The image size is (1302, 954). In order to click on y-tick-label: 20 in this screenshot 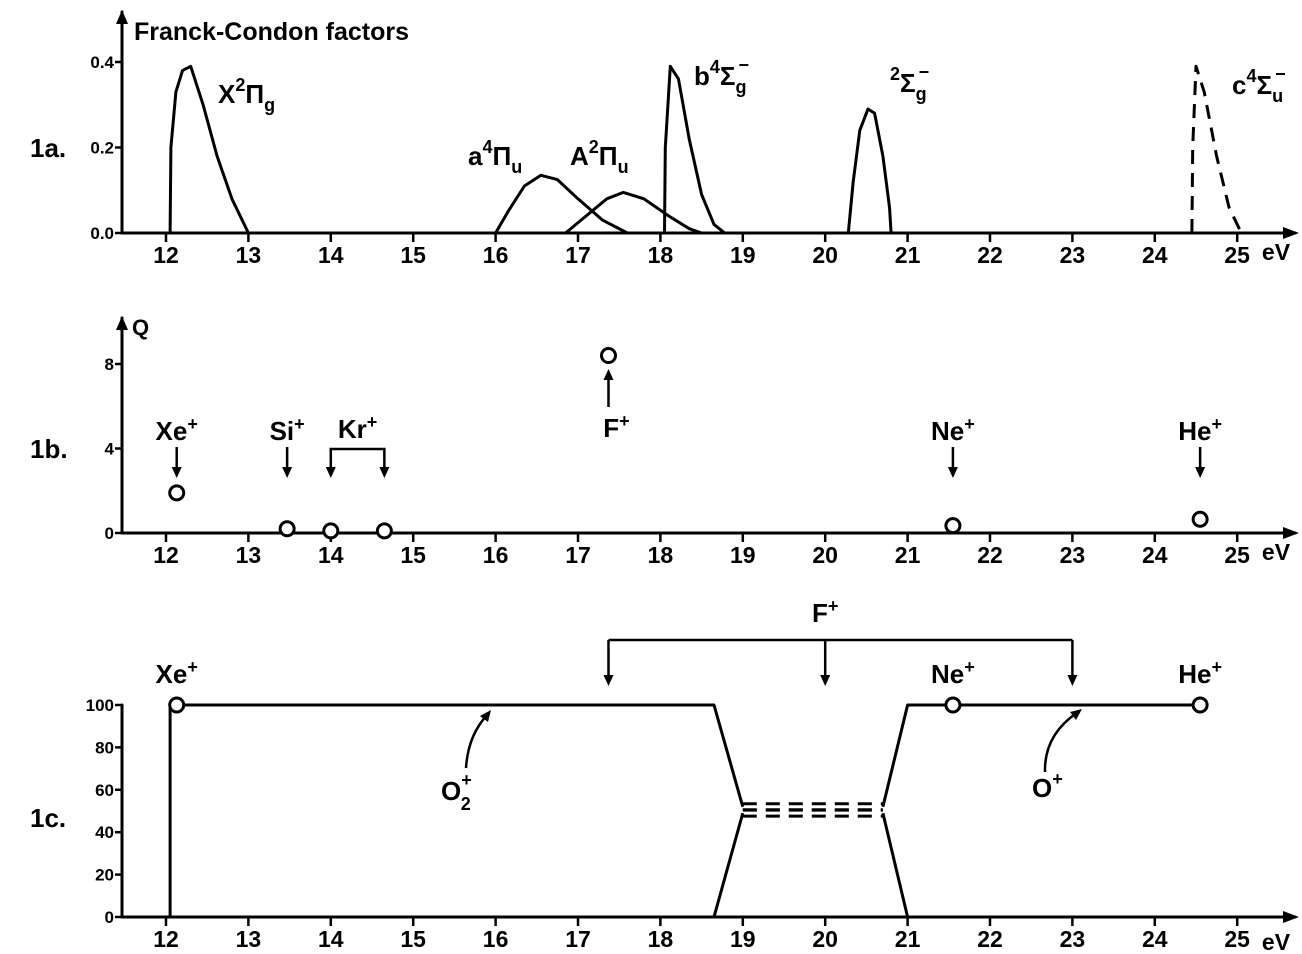, I will do `click(104, 875)`.